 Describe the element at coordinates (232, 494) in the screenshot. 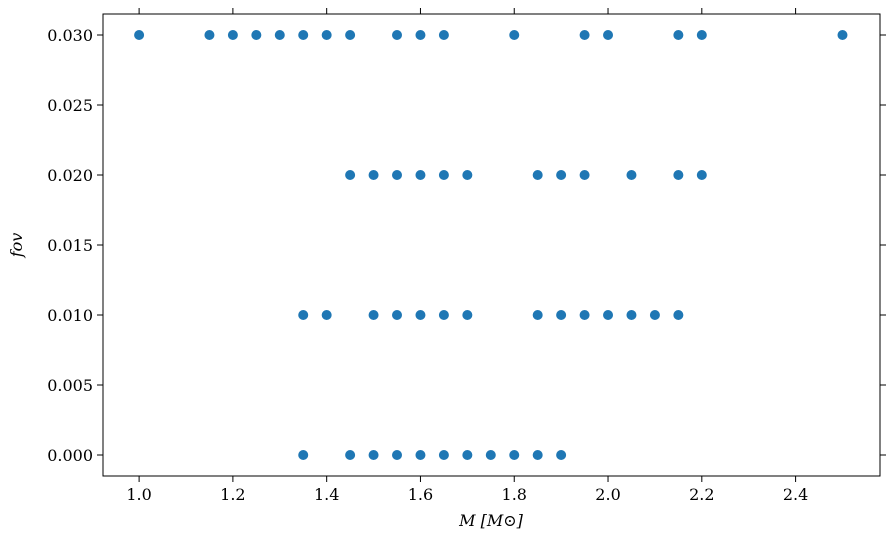

I see `x-tick-label: 1.2` at that location.